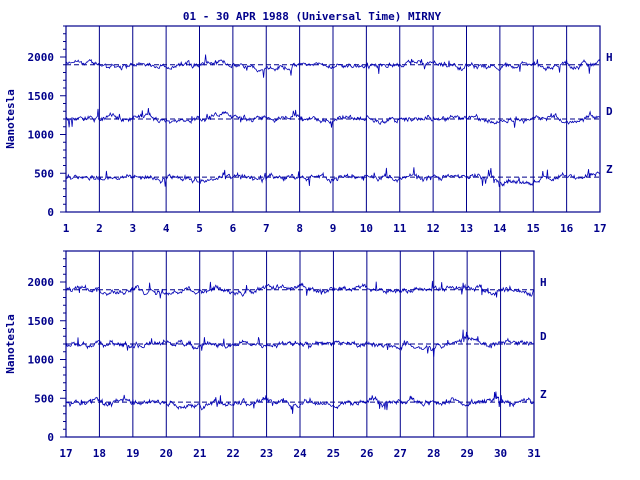 This screenshot has width=640, height=480. What do you see at coordinates (400, 453) in the screenshot?
I see `x-tick-label: 27` at bounding box center [400, 453].